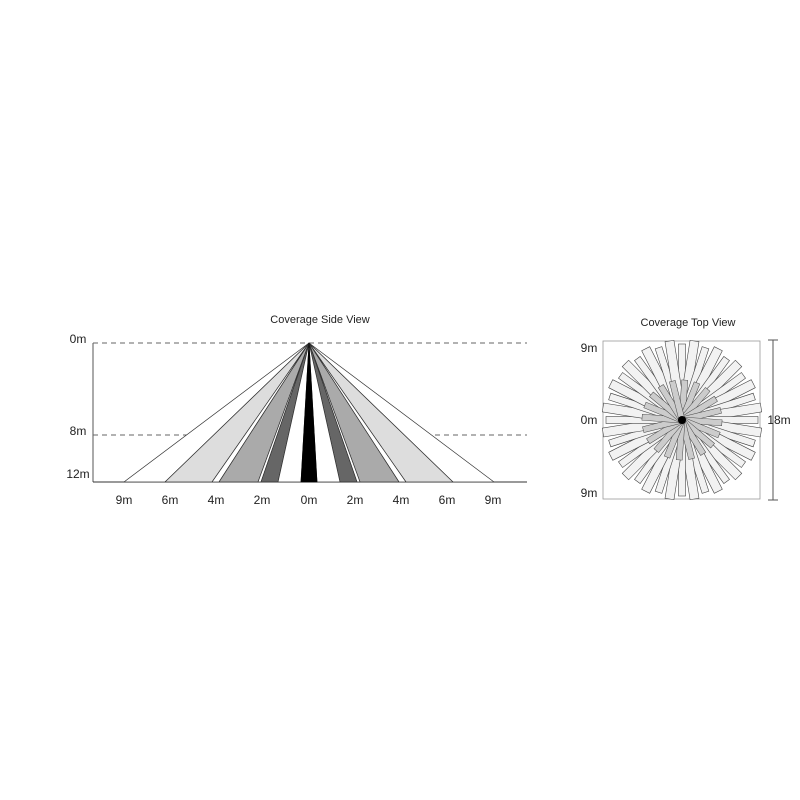 The image size is (800, 800). I want to click on side-title: Coverage Side View, so click(320, 320).